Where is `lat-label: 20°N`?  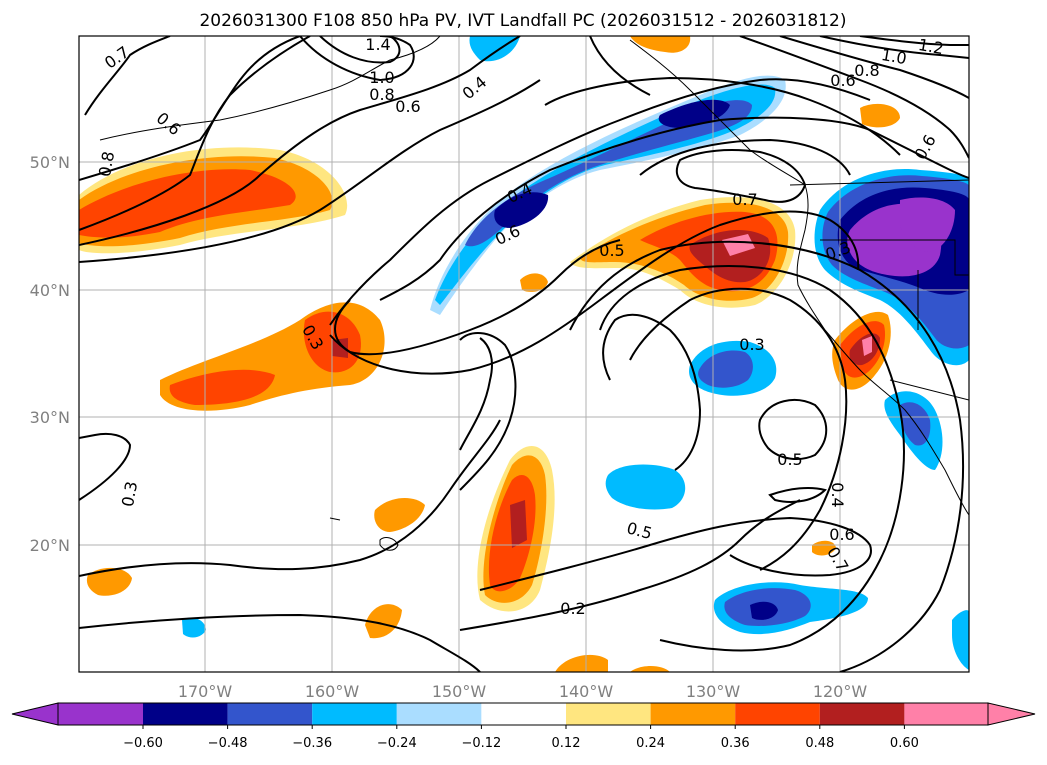
lat-label: 20°N is located at coordinates (50, 545).